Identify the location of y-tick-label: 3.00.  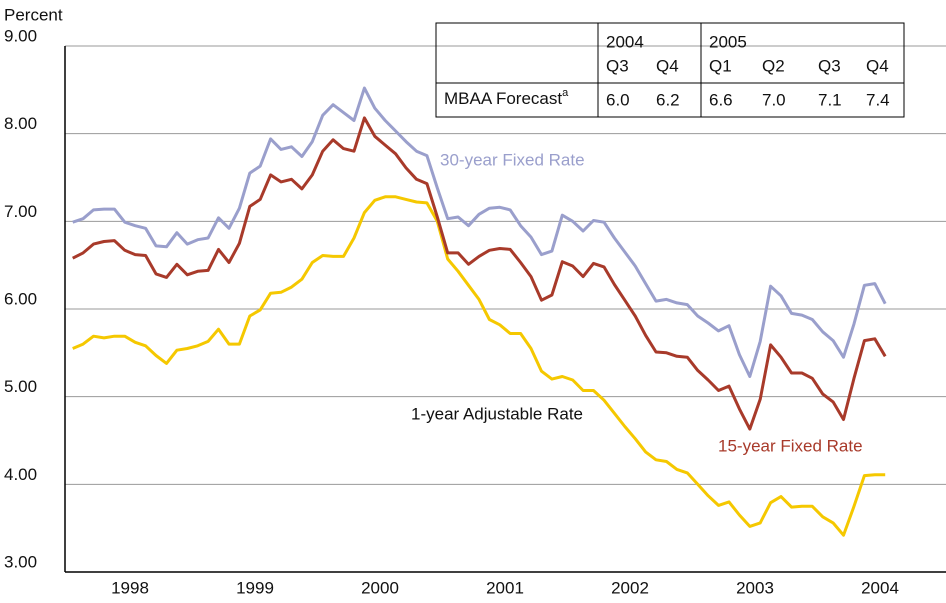
(20, 561).